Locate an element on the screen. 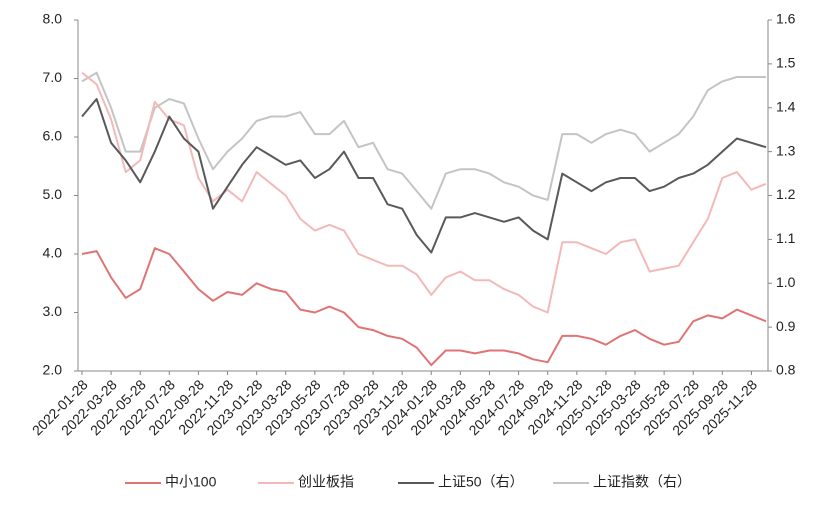 This screenshot has height=511, width=826. y-tick-label: 4.0 is located at coordinates (53, 253).